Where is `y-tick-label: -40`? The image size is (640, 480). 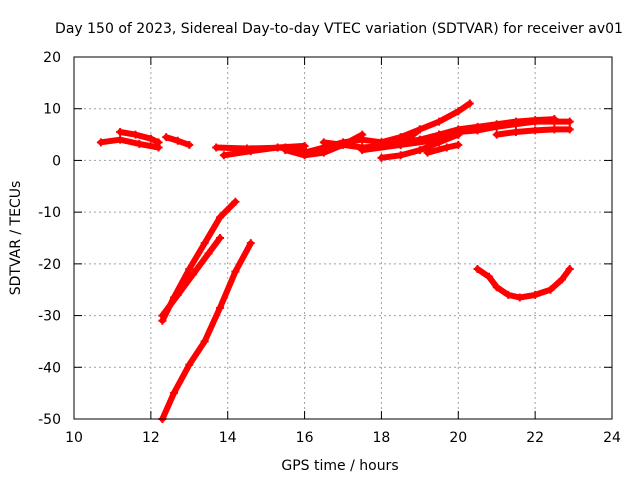
y-tick-label: -40 is located at coordinates (49, 368).